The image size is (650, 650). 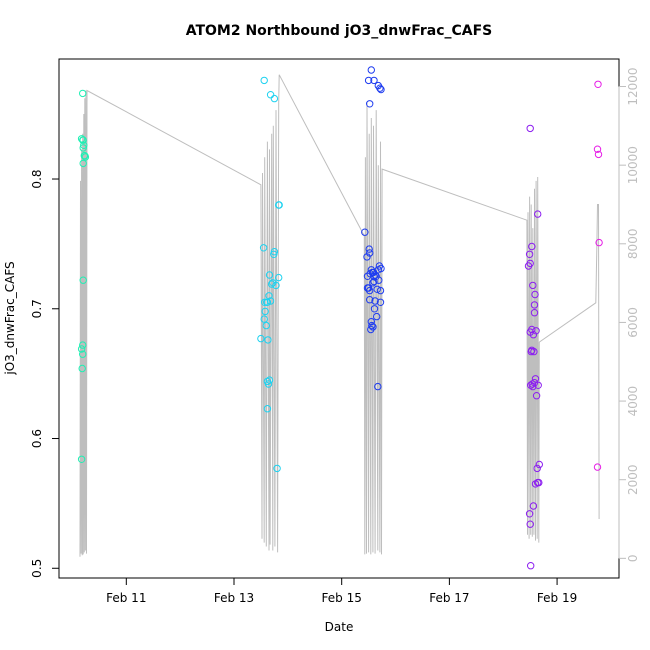 I want to click on x-tick-label: Feb 17, so click(x=449, y=598).